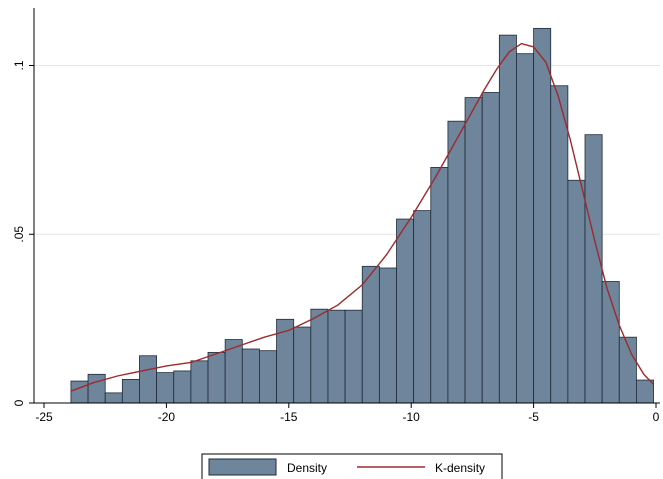 This screenshot has width=663, height=479. What do you see at coordinates (289, 417) in the screenshot?
I see `x-tick-label-2: -15` at bounding box center [289, 417].